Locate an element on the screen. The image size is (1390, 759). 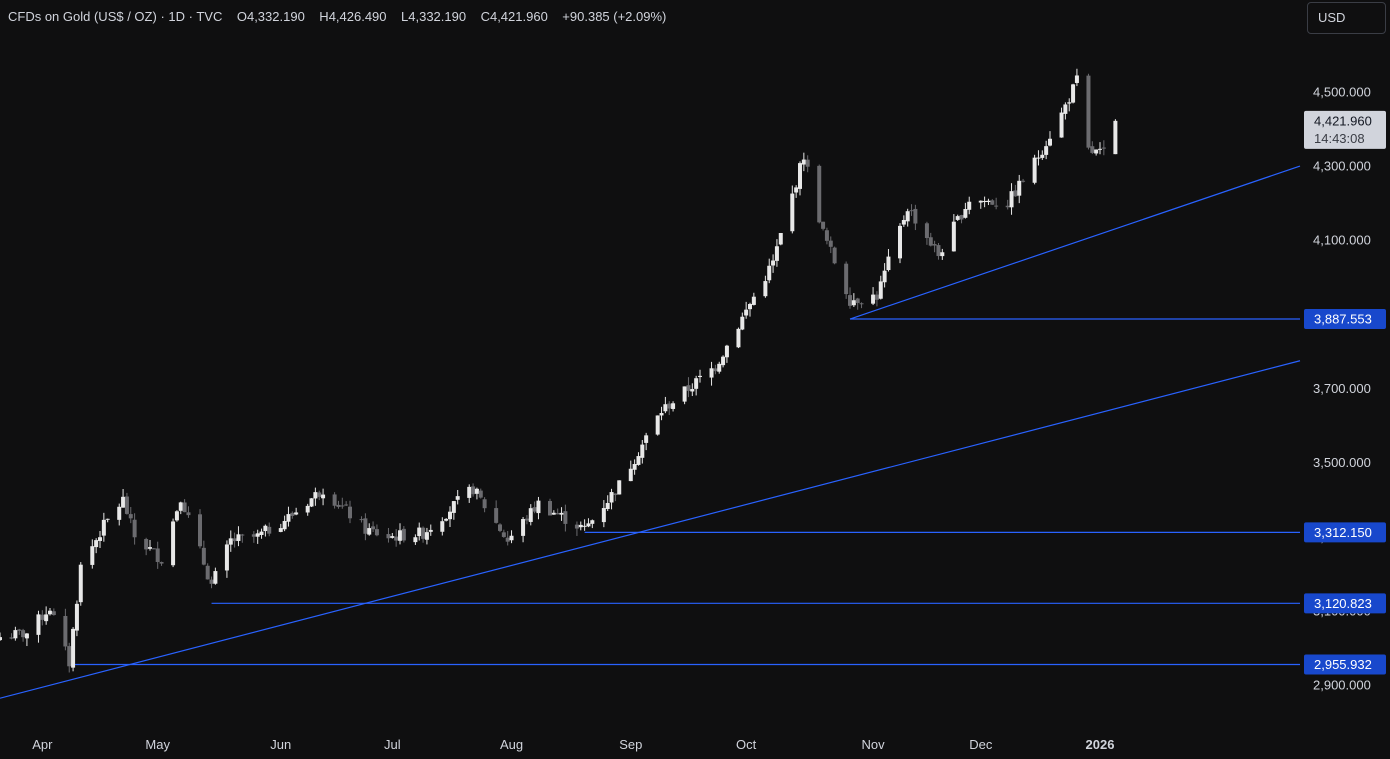
y-tick-label: 3,700.000 is located at coordinates (1342, 388).